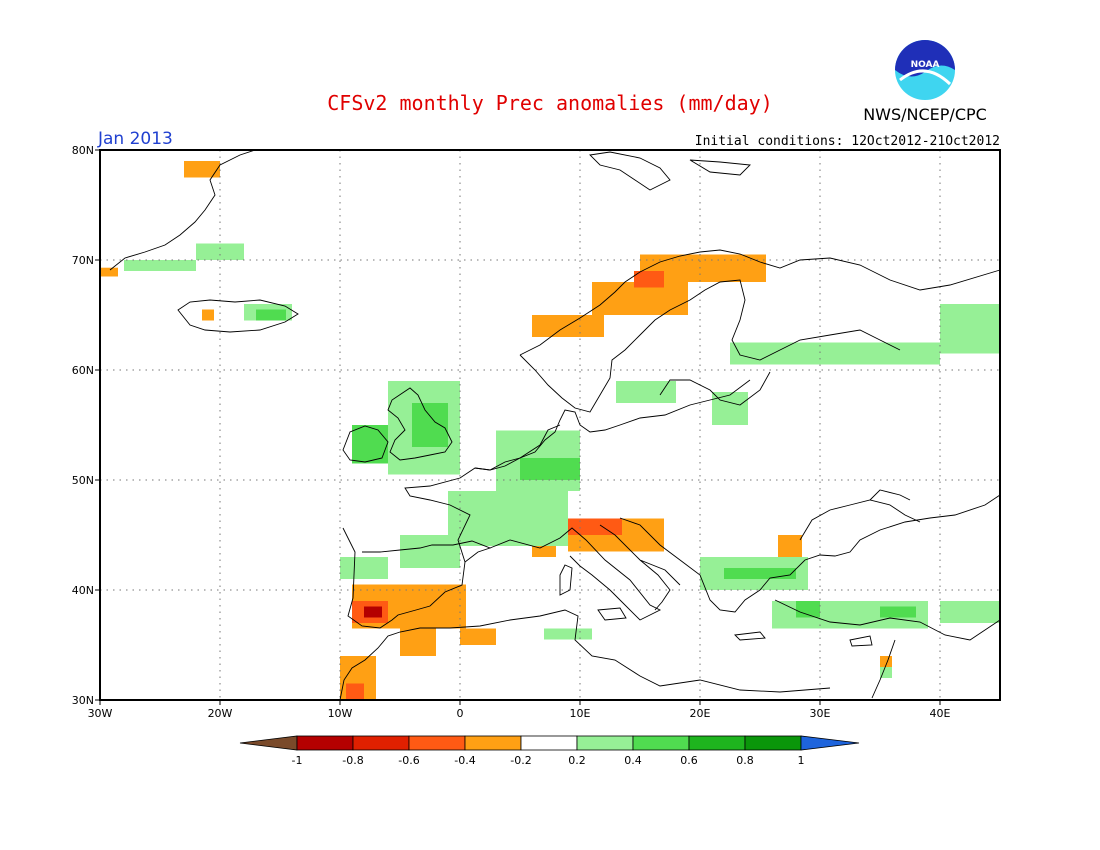 The height and width of the screenshot is (850, 1100). What do you see at coordinates (83, 370) in the screenshot?
I see `lat-tick-label: 60N` at bounding box center [83, 370].